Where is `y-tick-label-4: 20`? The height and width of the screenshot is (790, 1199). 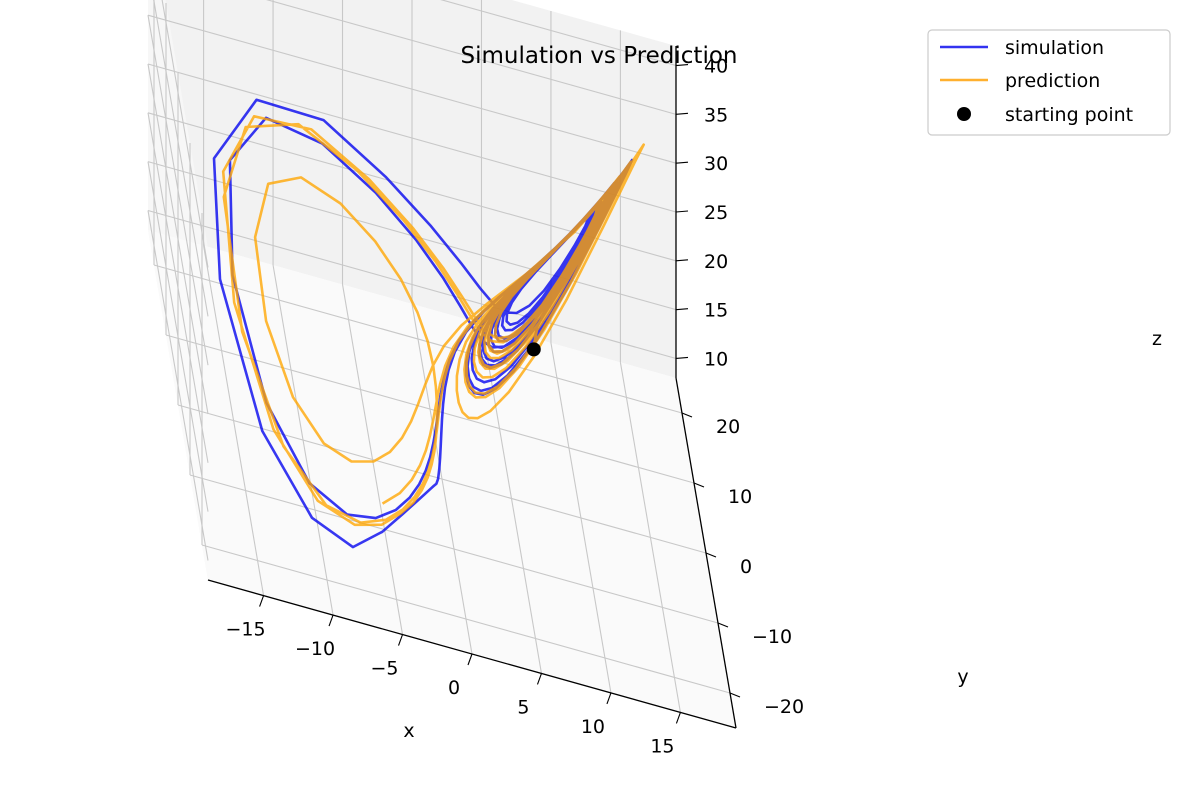
y-tick-label-4: 20 is located at coordinates (728, 427).